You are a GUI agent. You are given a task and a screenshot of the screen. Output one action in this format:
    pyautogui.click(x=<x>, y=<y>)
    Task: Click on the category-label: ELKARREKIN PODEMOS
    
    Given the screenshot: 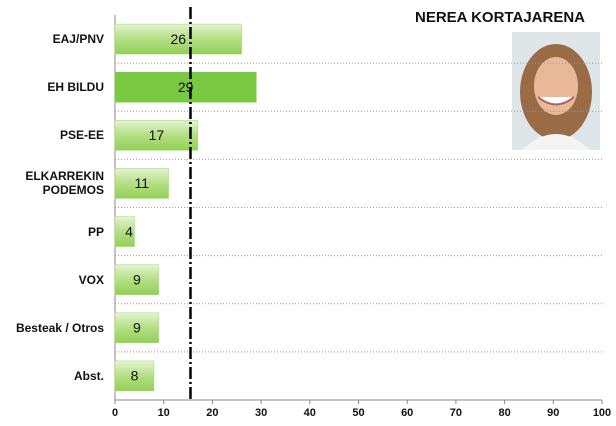 What is the action you would take?
    pyautogui.click(x=64, y=183)
    